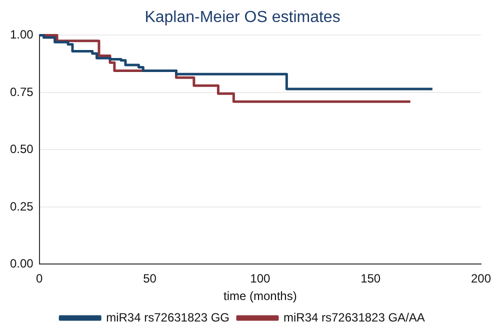 Image resolution: width=495 pixels, height=336 pixels. Describe the element at coordinates (260, 279) in the screenshot. I see `x-tick-label: 100` at that location.